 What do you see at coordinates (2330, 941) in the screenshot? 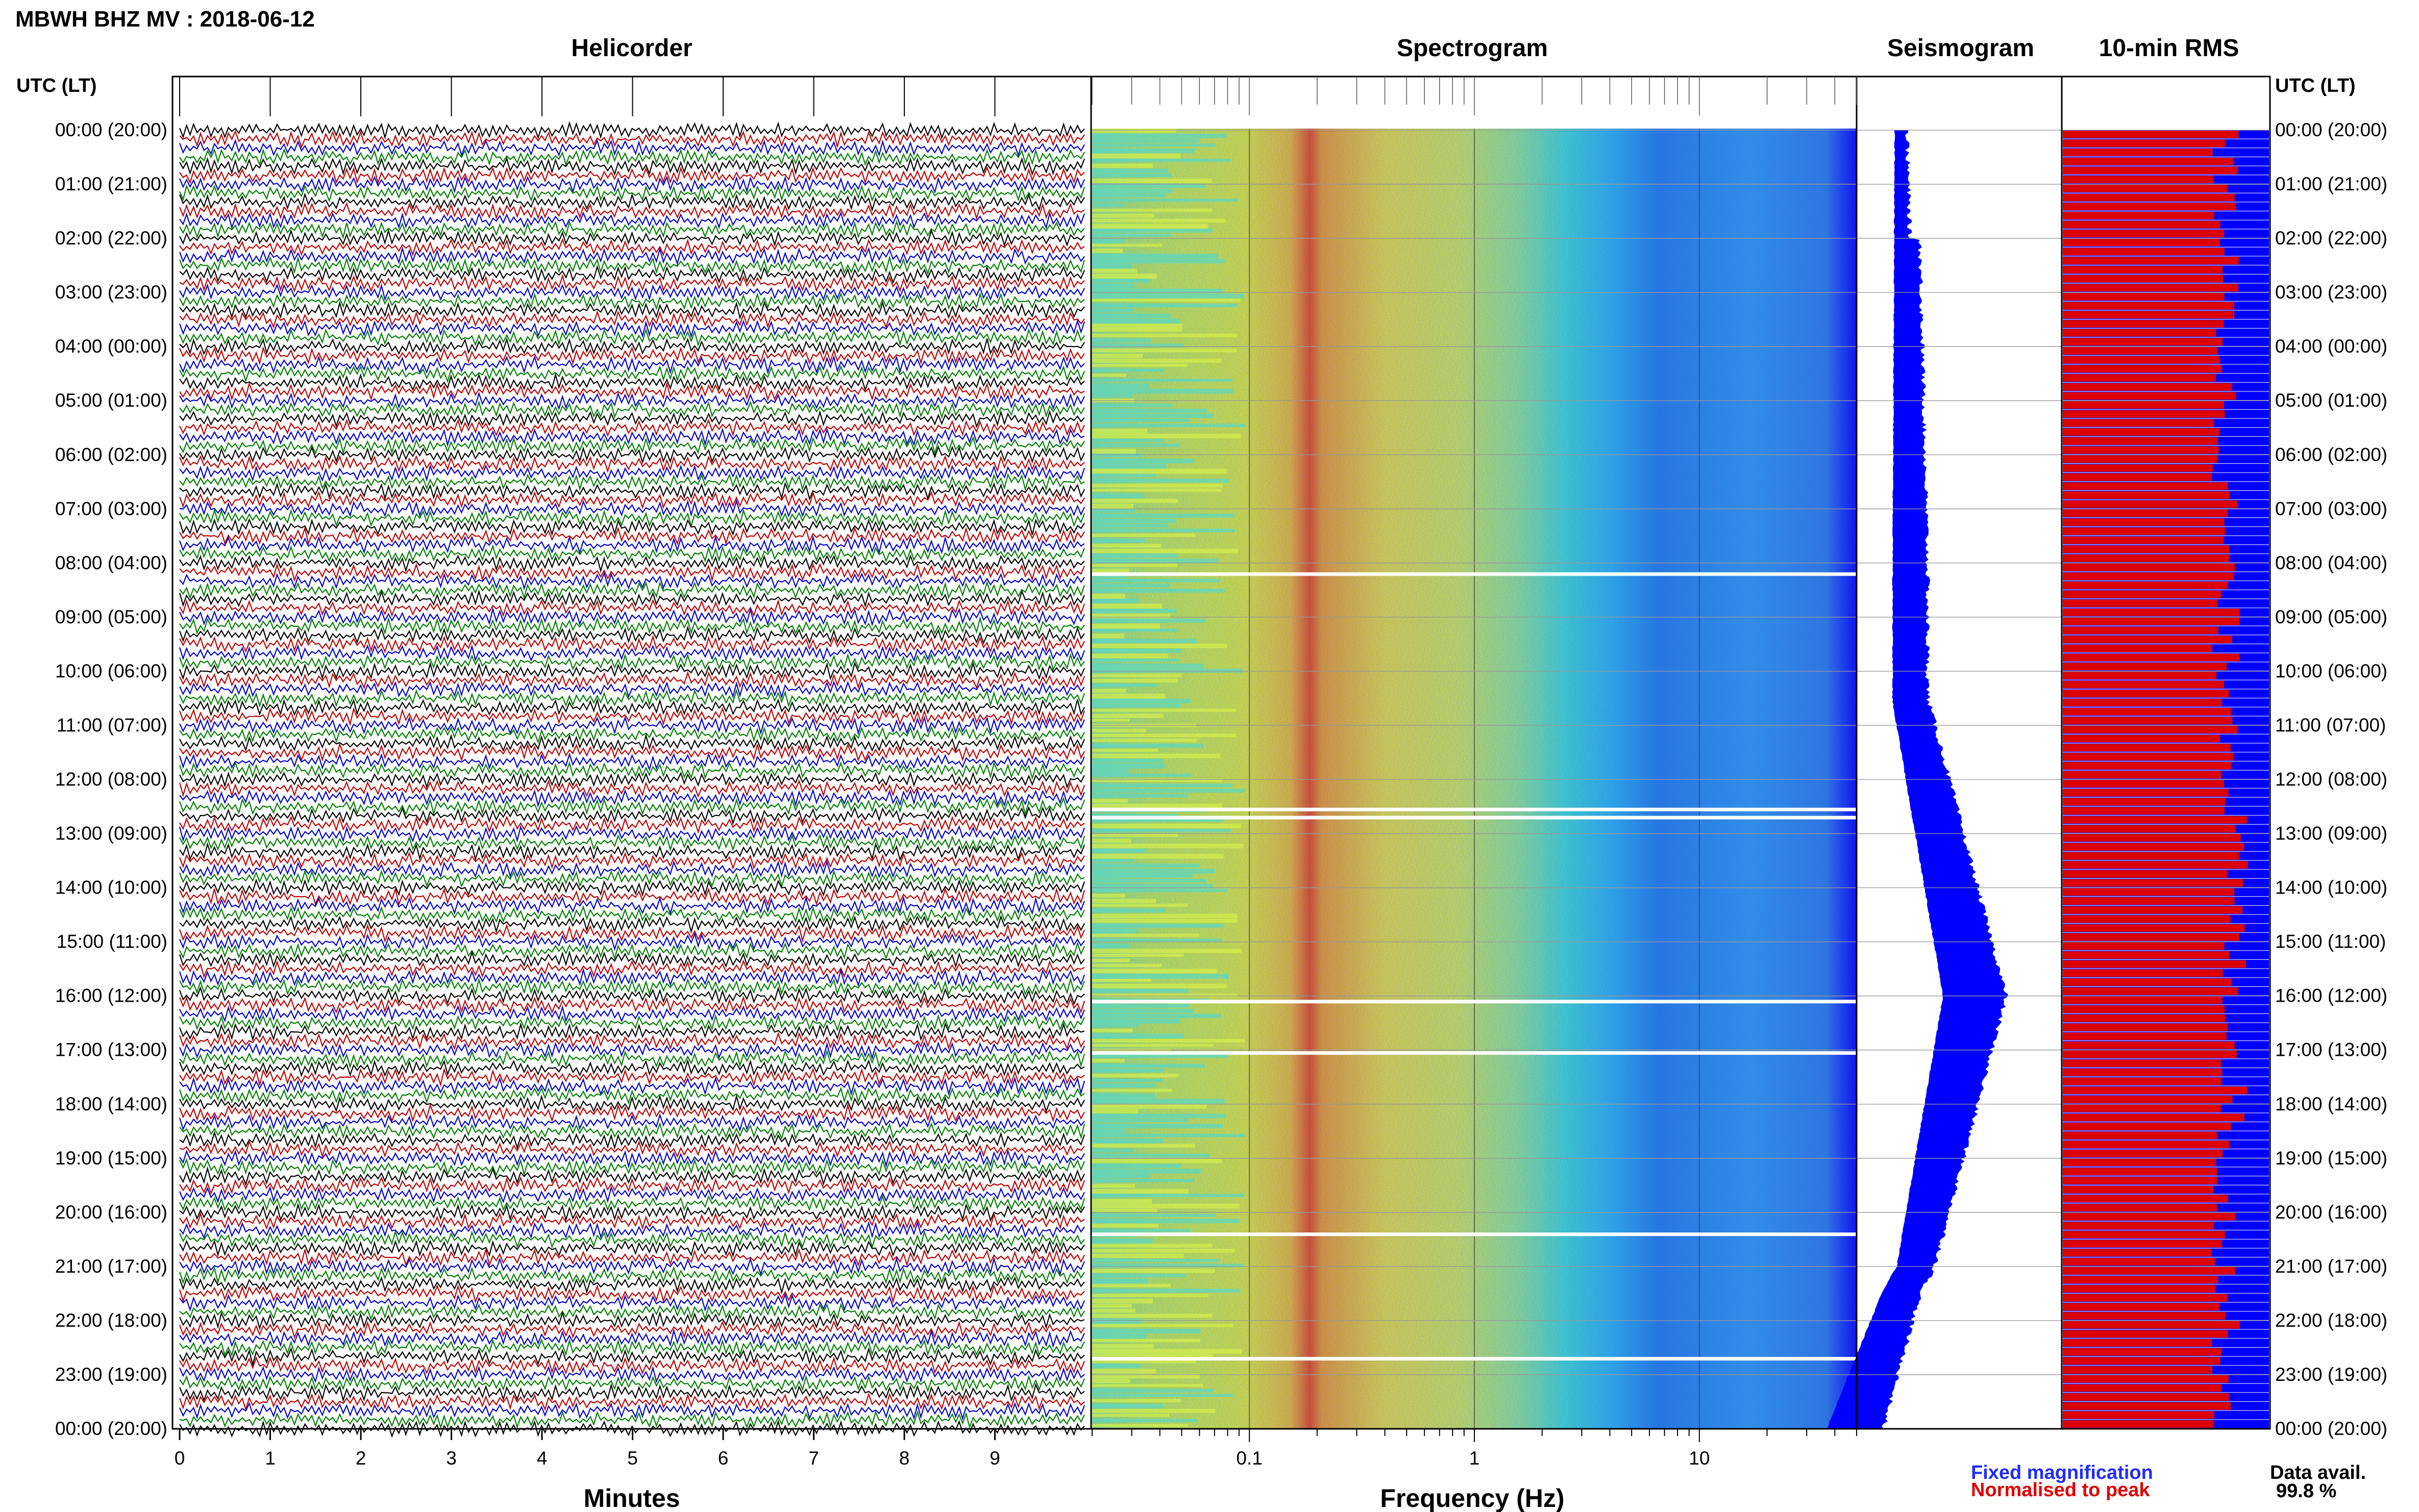
I see `time-label-right: 15:00 (11:00)` at bounding box center [2330, 941].